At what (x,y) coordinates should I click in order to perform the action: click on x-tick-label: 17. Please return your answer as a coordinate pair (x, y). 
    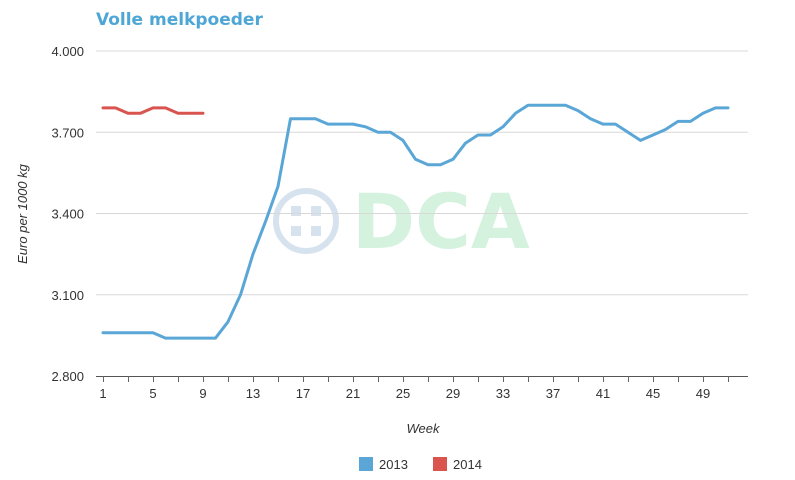
    Looking at the image, I should click on (303, 393).